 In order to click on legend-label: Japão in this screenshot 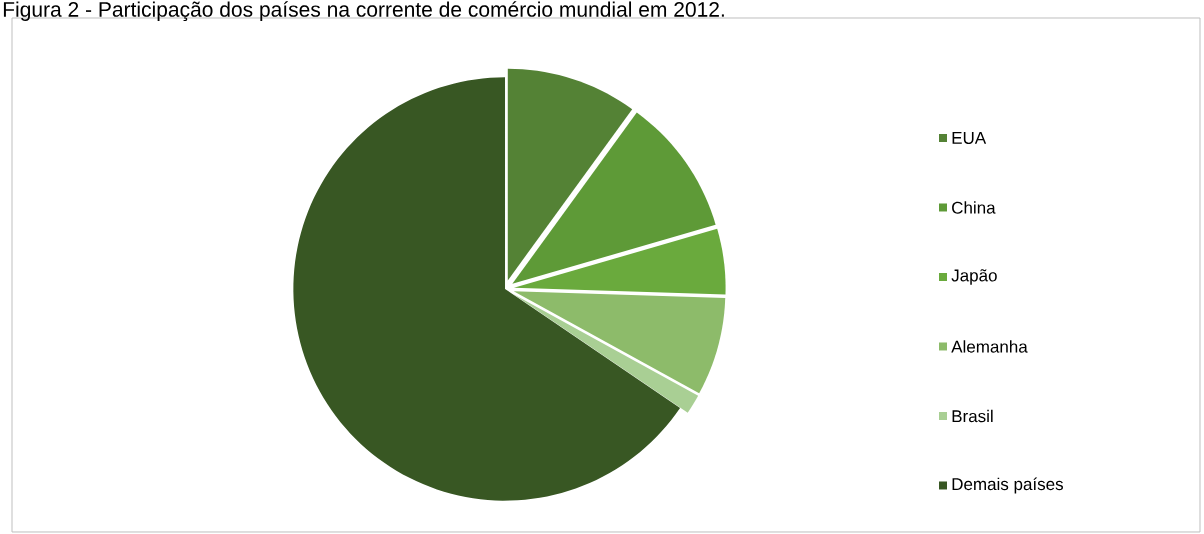, I will do `click(974, 277)`.